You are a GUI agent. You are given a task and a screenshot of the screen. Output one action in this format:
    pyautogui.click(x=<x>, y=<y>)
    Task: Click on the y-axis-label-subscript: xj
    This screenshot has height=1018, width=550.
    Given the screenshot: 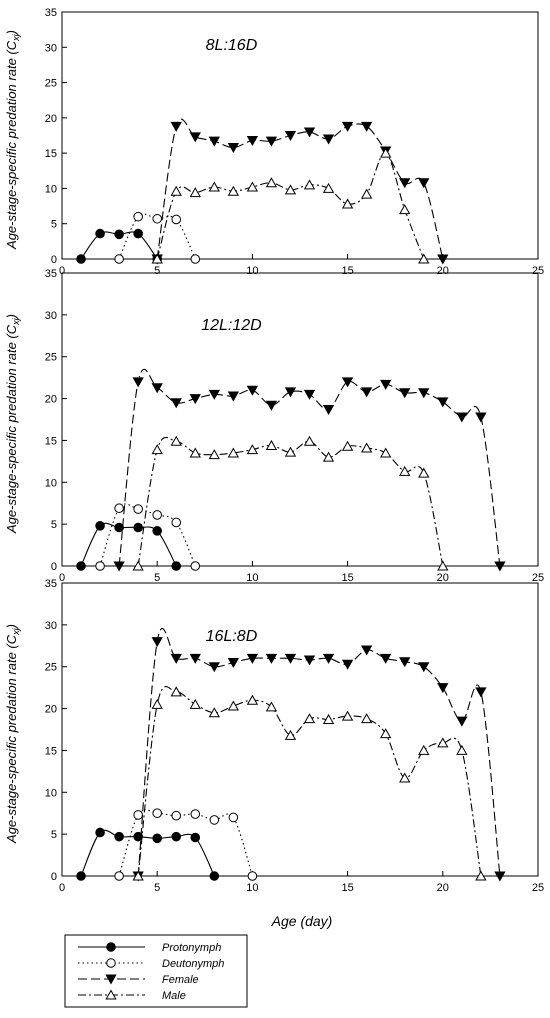 What is the action you would take?
    pyautogui.click(x=16, y=631)
    